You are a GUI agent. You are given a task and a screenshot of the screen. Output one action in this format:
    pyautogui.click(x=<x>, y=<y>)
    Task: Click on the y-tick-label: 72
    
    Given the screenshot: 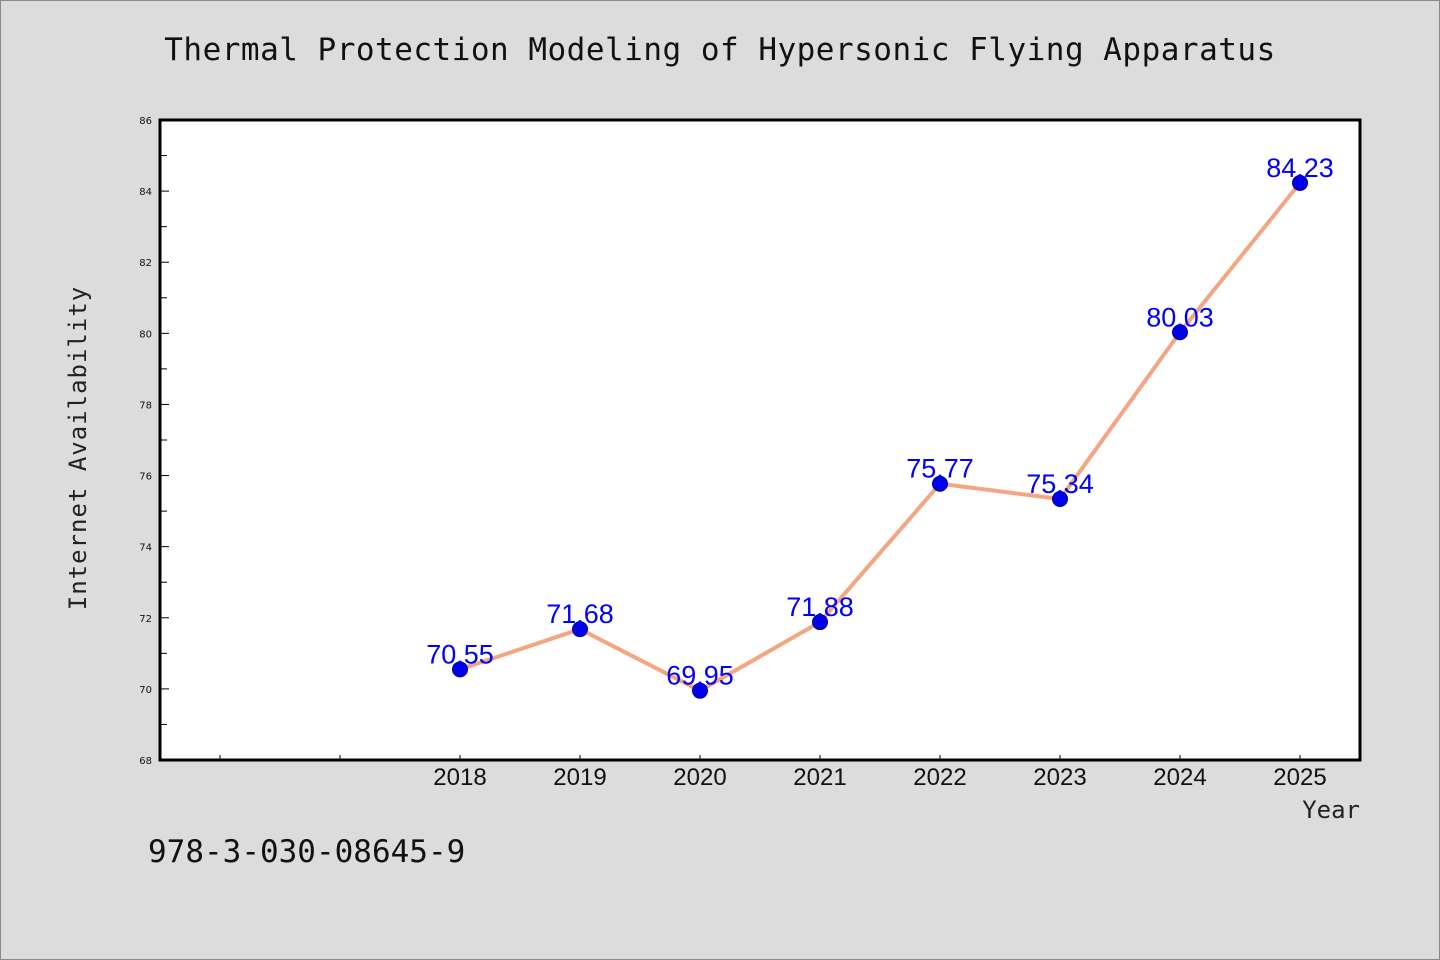 What is the action you would take?
    pyautogui.click(x=145, y=619)
    